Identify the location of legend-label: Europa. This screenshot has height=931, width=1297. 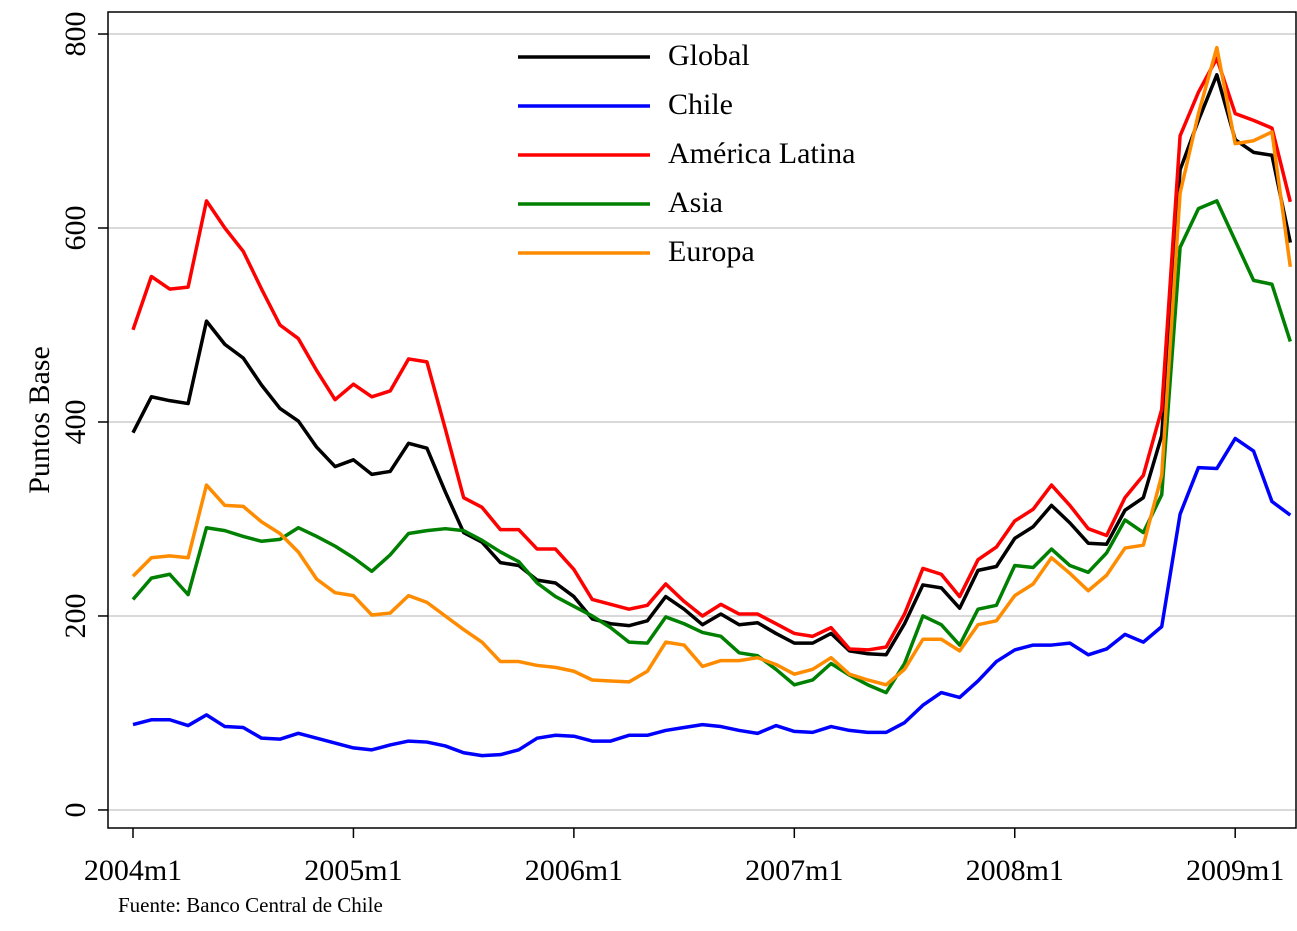
(711, 251).